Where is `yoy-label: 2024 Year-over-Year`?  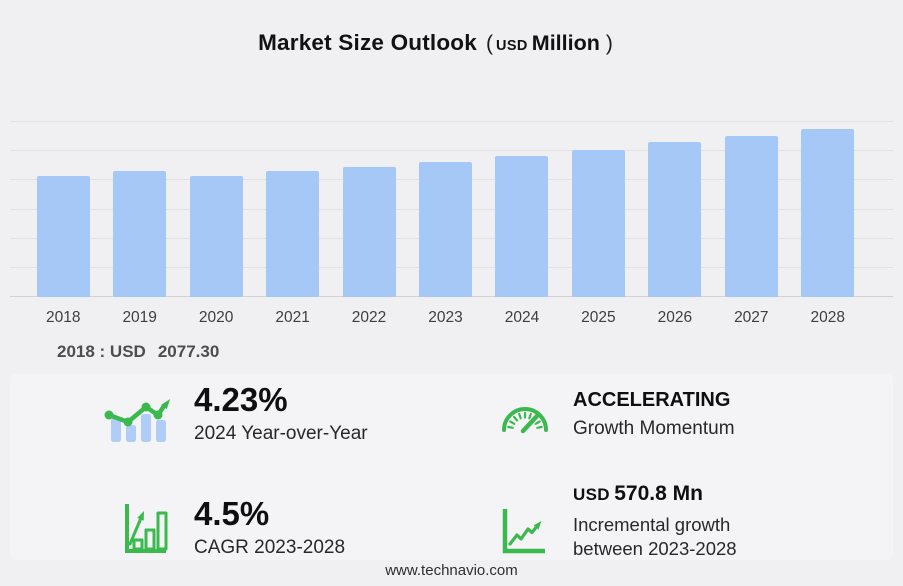
yoy-label: 2024 Year-over-Year is located at coordinates (281, 433).